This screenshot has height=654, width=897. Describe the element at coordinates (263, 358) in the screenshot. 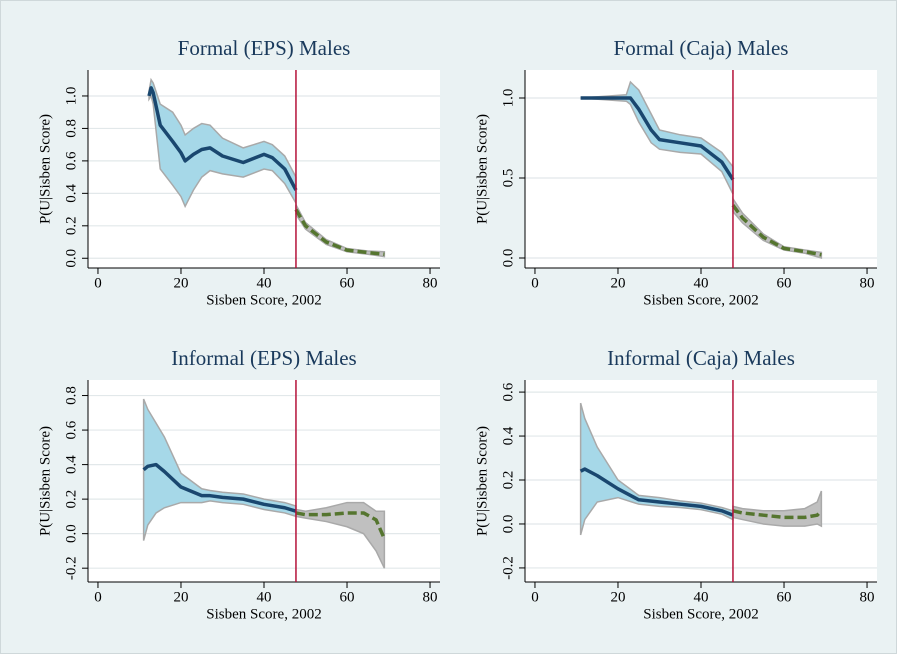

I see `panel-title: Informal (EPS) Males` at that location.